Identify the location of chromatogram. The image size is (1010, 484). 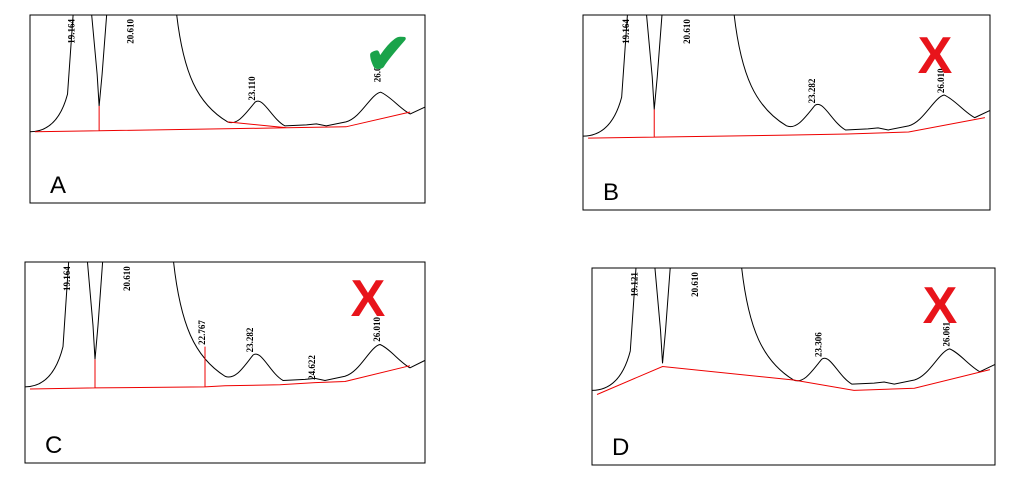
(793, 327).